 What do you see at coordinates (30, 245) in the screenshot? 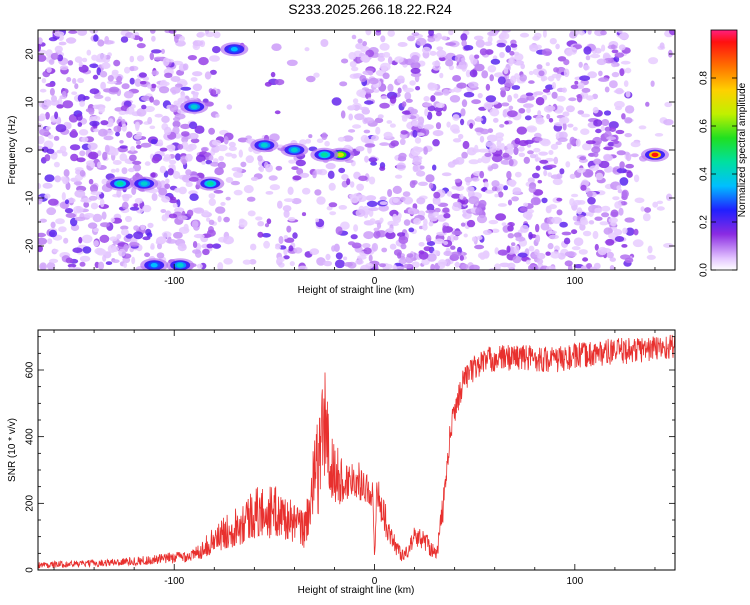
I see `y-tick-label: -20` at bounding box center [30, 245].